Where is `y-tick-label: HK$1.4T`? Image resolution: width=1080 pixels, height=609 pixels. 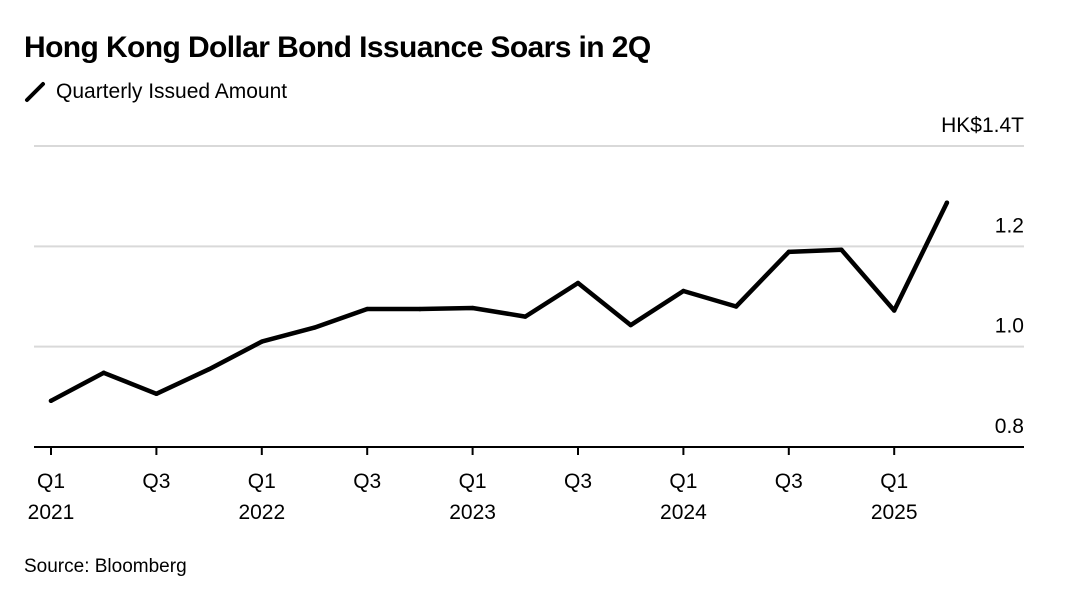
y-tick-label: HK$1.4T is located at coordinates (982, 125).